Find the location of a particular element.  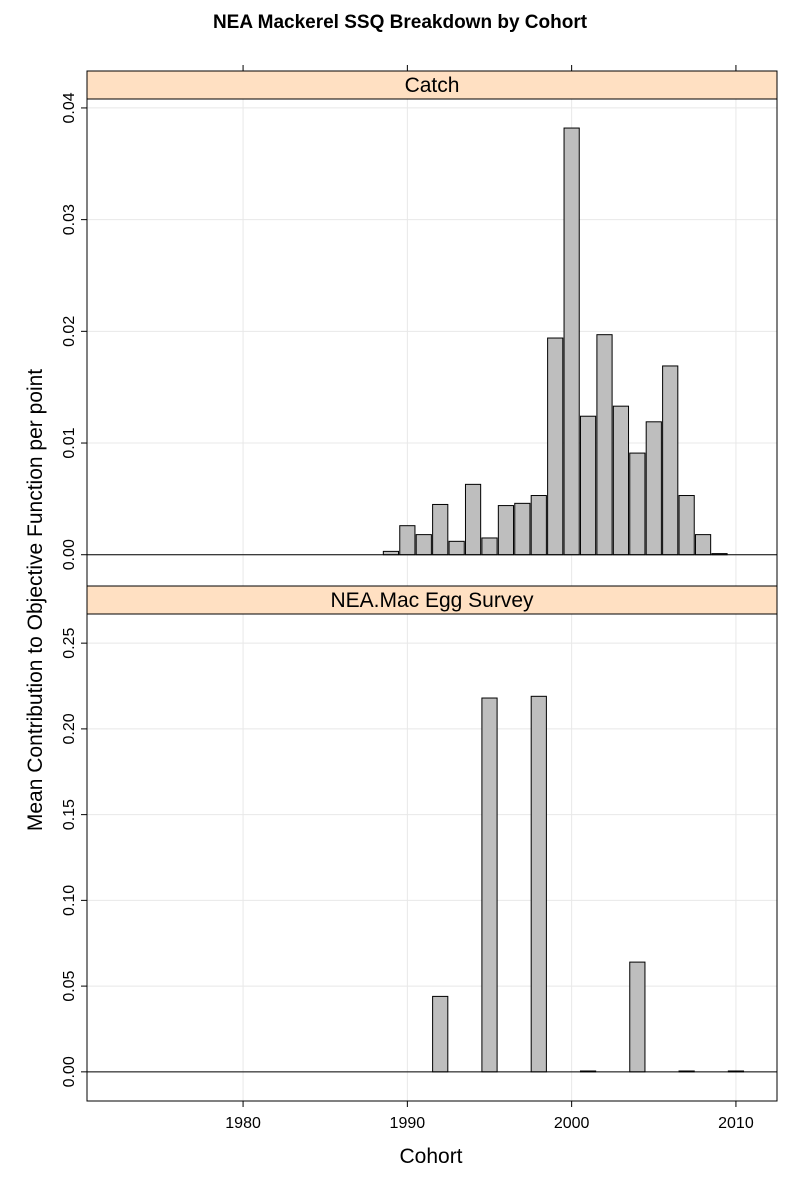

x-tick-label: 1980 is located at coordinates (243, 1123).